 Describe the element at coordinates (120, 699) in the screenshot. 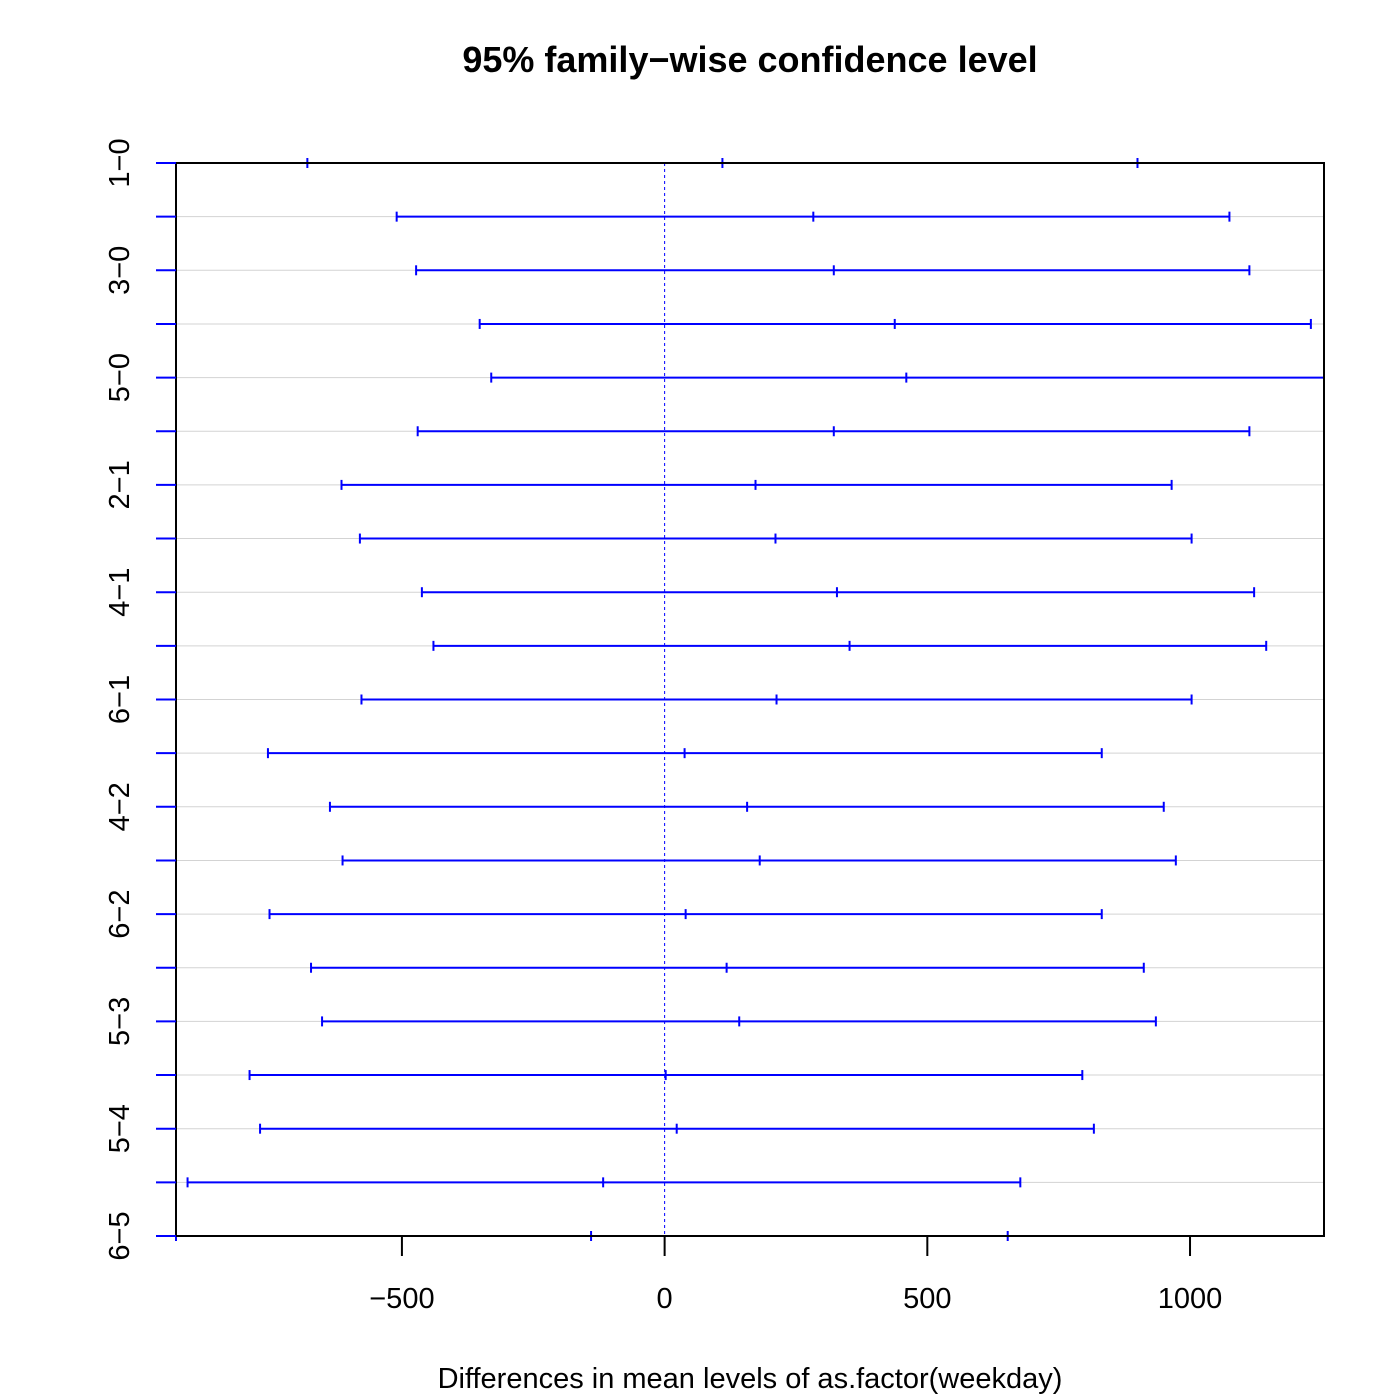

I see `y-tick-label: 6−1` at that location.